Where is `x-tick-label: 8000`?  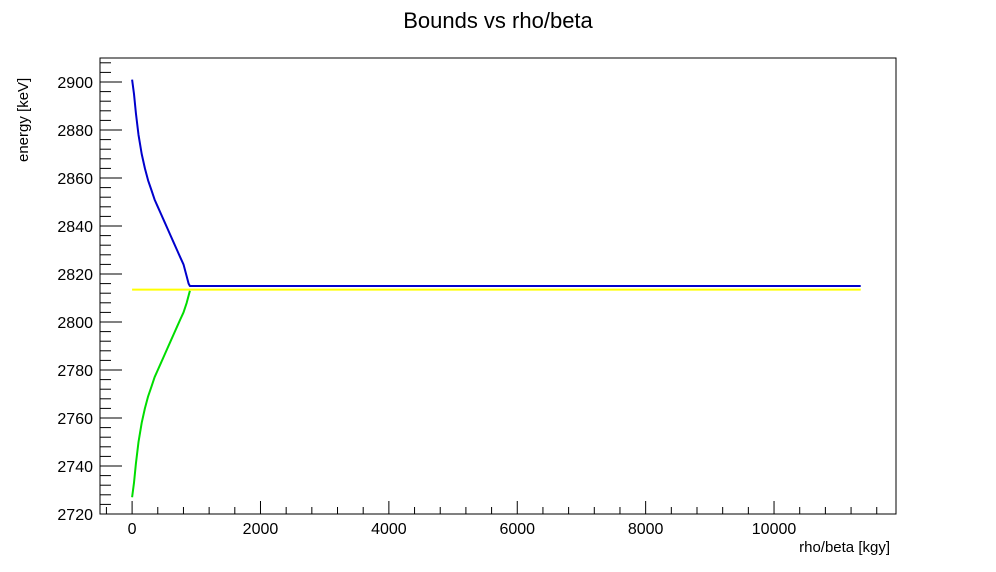 x-tick-label: 8000 is located at coordinates (646, 529).